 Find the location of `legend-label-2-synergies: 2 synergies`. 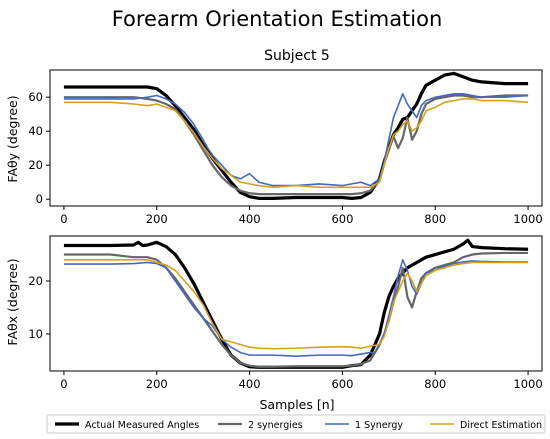

legend-label-2-synergies: 2 synergies is located at coordinates (275, 425).